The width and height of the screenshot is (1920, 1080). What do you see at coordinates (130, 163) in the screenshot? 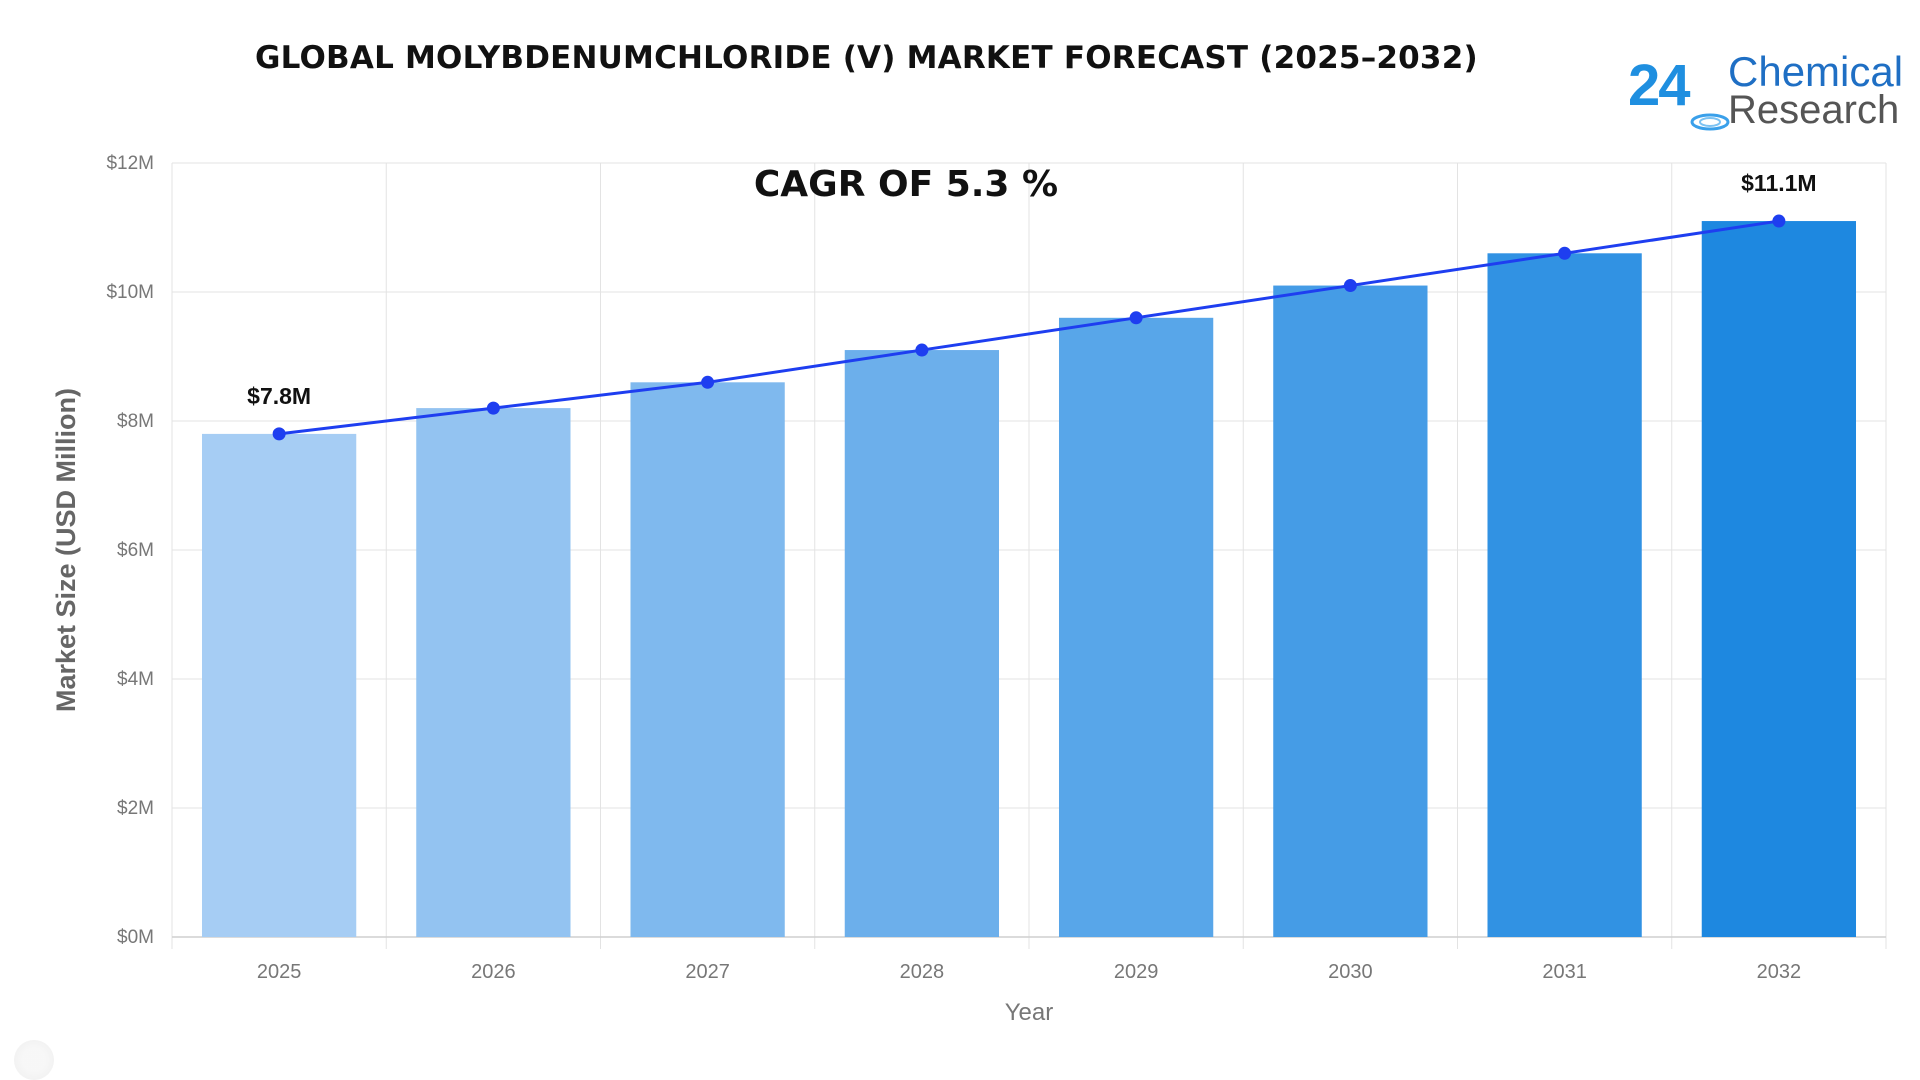
I see `y-tick-label: $12M` at bounding box center [130, 163].